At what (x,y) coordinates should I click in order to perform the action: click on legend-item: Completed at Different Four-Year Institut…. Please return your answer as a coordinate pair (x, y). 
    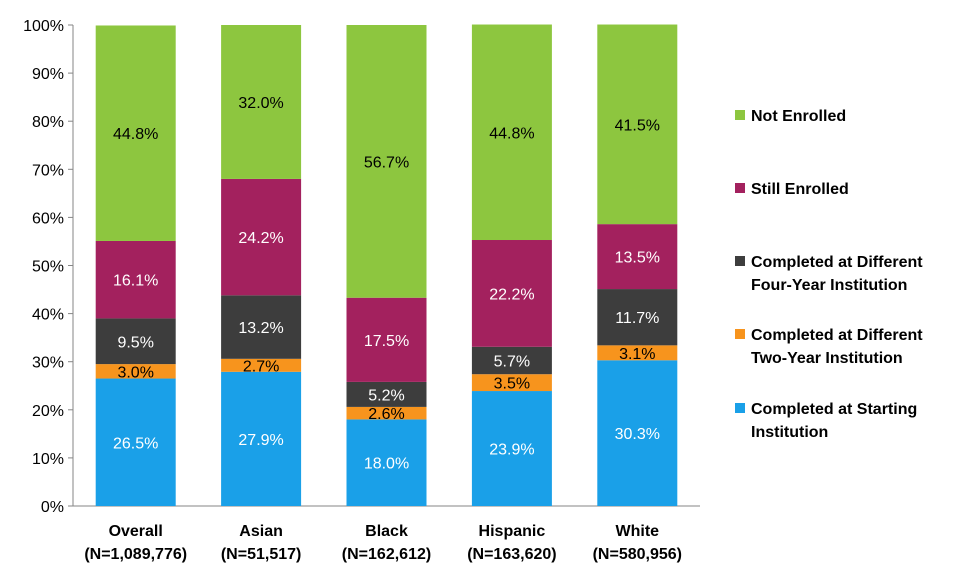
    Looking at the image, I should click on (843, 274).